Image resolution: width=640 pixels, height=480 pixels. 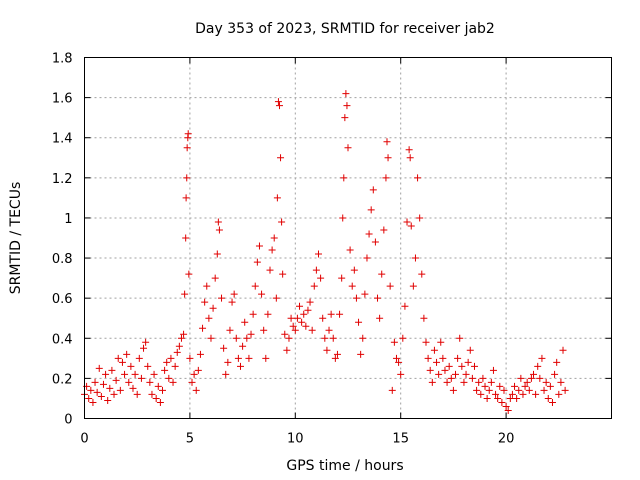 What do you see at coordinates (344, 466) in the screenshot?
I see `x-axis-label: GPS time / hours` at bounding box center [344, 466].